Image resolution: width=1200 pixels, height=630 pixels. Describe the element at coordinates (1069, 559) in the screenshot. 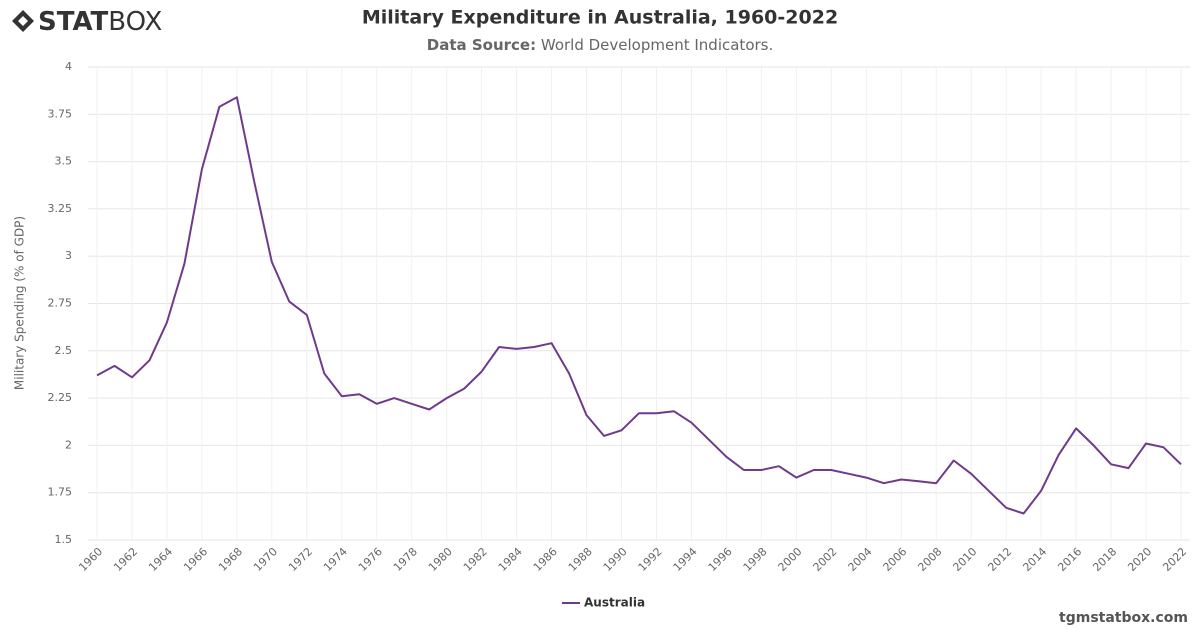

I see `x-tick-label: 2016` at that location.